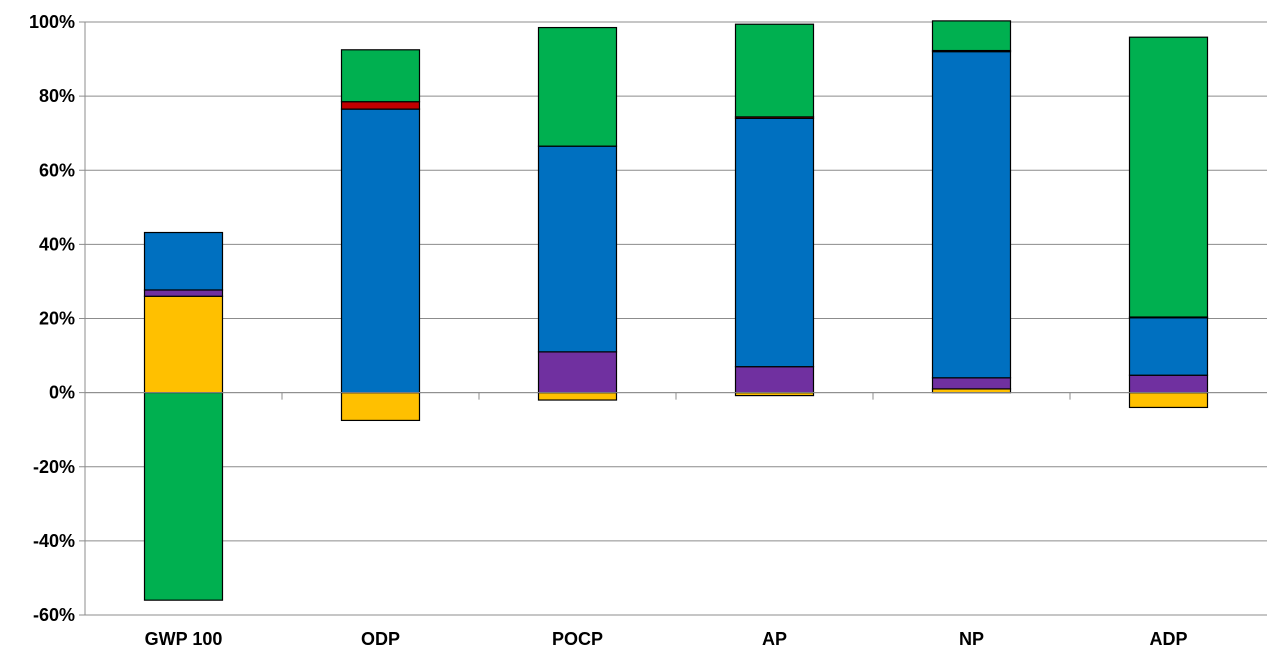  Describe the element at coordinates (54, 541) in the screenshot. I see `y-tick-label: -40%` at that location.